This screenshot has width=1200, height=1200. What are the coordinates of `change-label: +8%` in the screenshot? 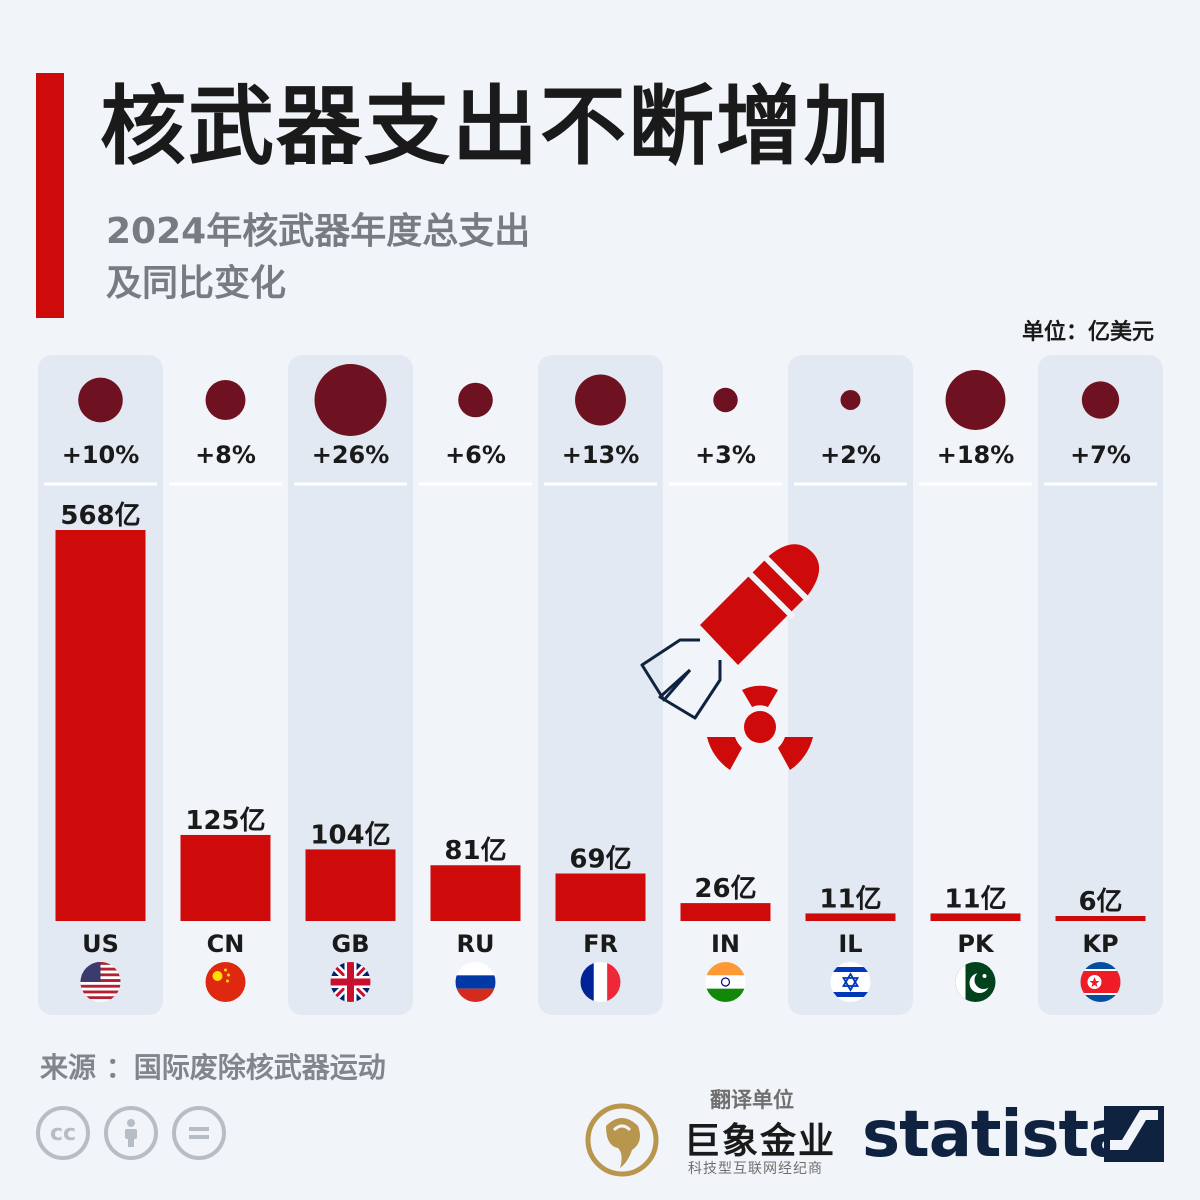 It's located at (225, 455).